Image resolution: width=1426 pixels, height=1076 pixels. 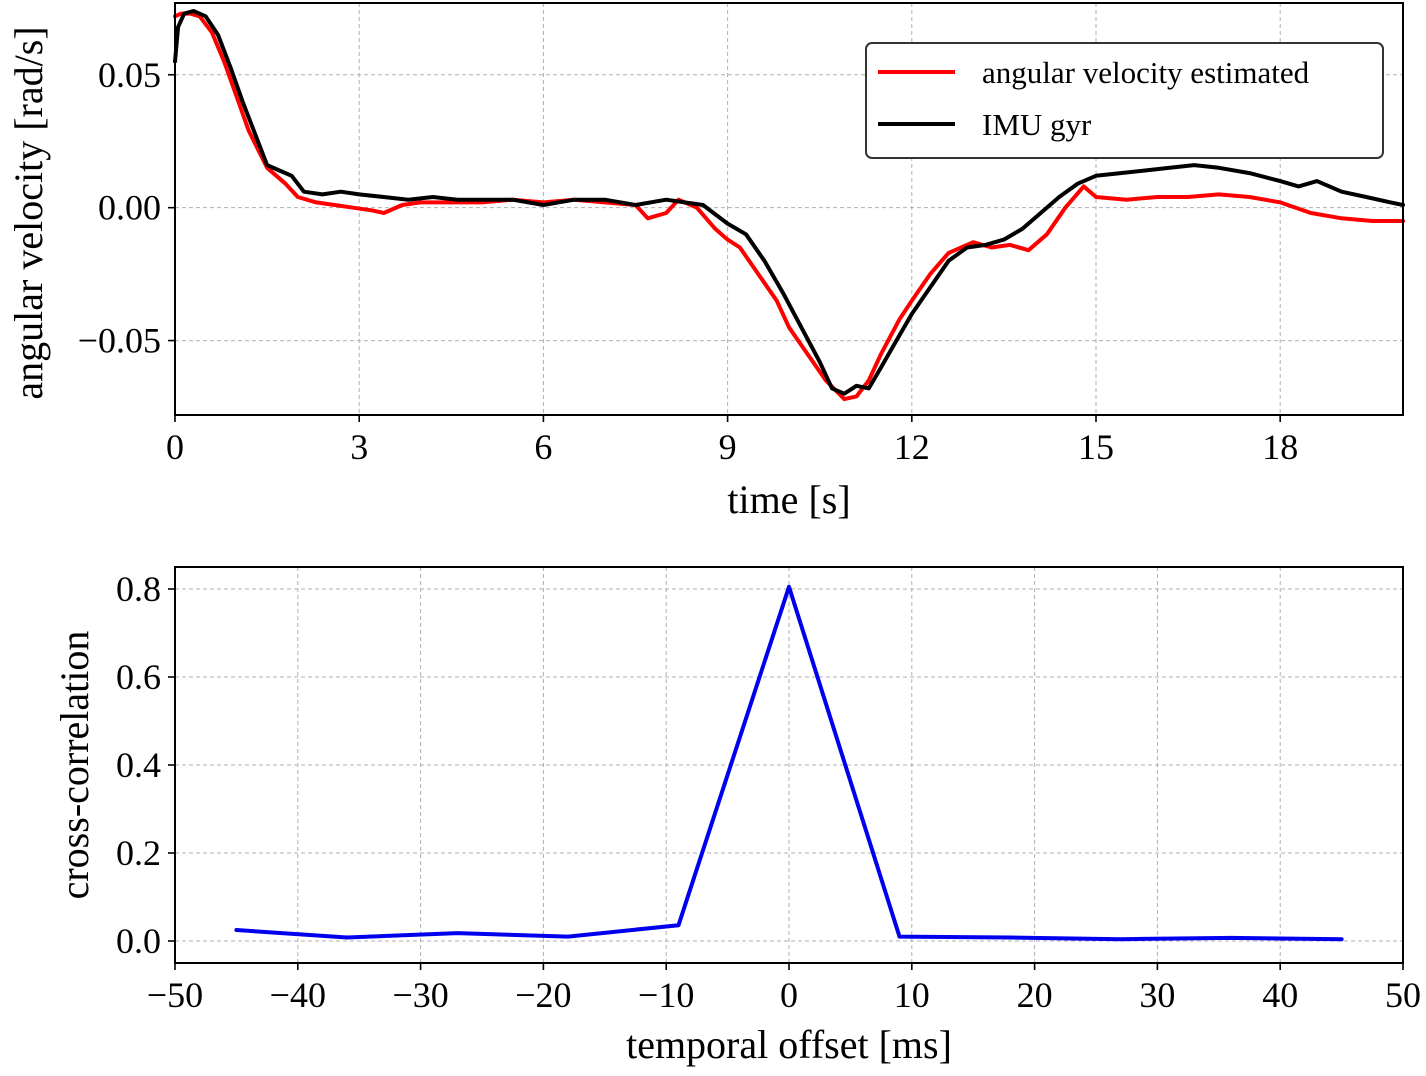 What do you see at coordinates (543, 995) in the screenshot?
I see `bottom-x-tick-label: −20` at bounding box center [543, 995].